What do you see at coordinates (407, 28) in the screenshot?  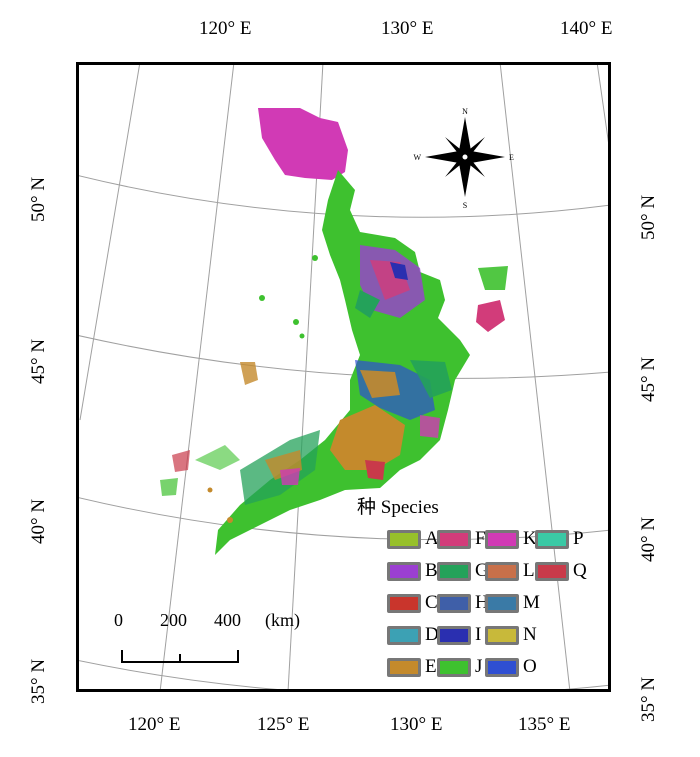 I see `top-lon-130: 130° E` at bounding box center [407, 28].